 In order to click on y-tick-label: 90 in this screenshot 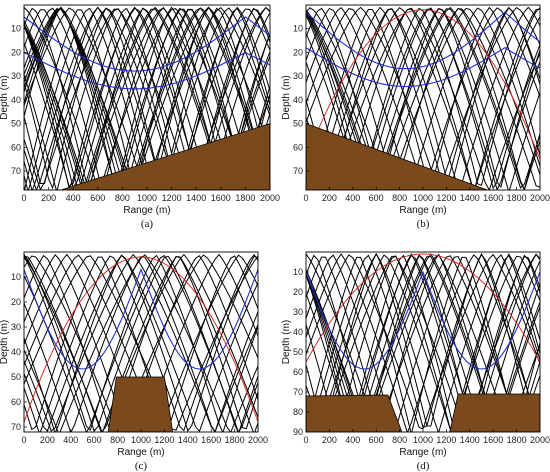, I will do `click(298, 432)`.